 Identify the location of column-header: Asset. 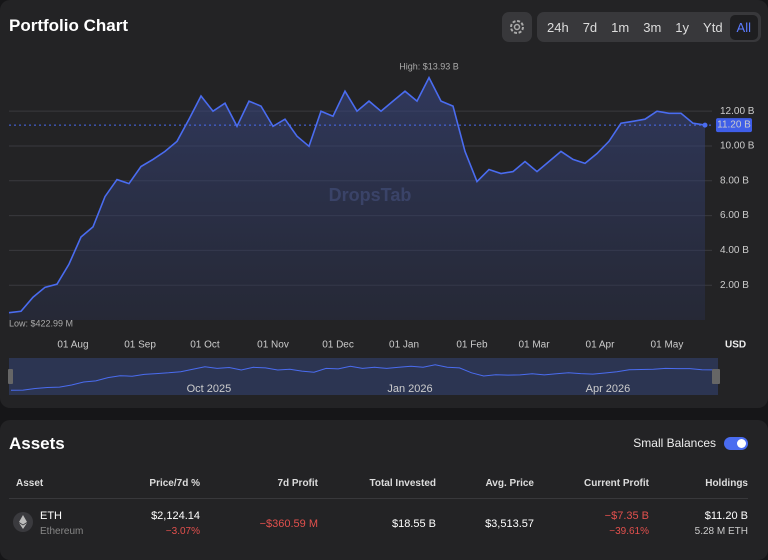
(30, 483).